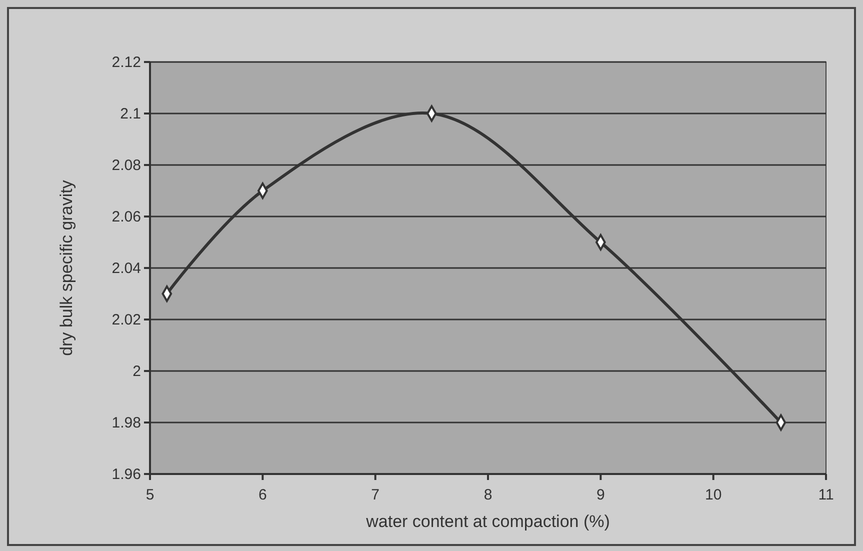 This screenshot has width=863, height=551. Describe the element at coordinates (126, 268) in the screenshot. I see `y-tick-label: 2.04` at that location.